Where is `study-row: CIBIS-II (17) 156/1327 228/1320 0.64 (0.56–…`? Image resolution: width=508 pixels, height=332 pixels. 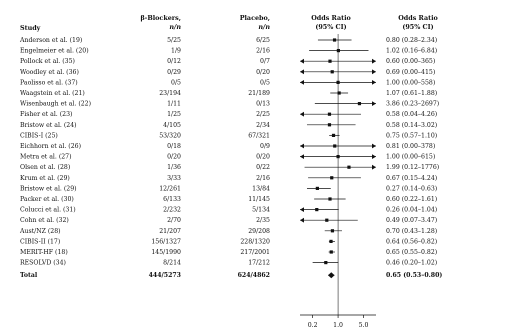
study-row: CIBIS-II (17) 156/1327 228/1320 0.64 (0.56–… is located at coordinates (228, 241).